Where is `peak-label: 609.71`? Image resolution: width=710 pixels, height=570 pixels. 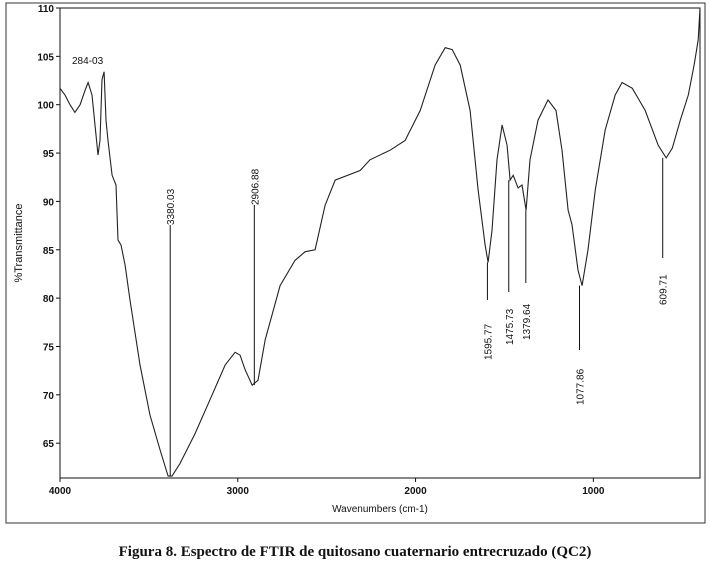 peak-label: 609.71 is located at coordinates (664, 289).